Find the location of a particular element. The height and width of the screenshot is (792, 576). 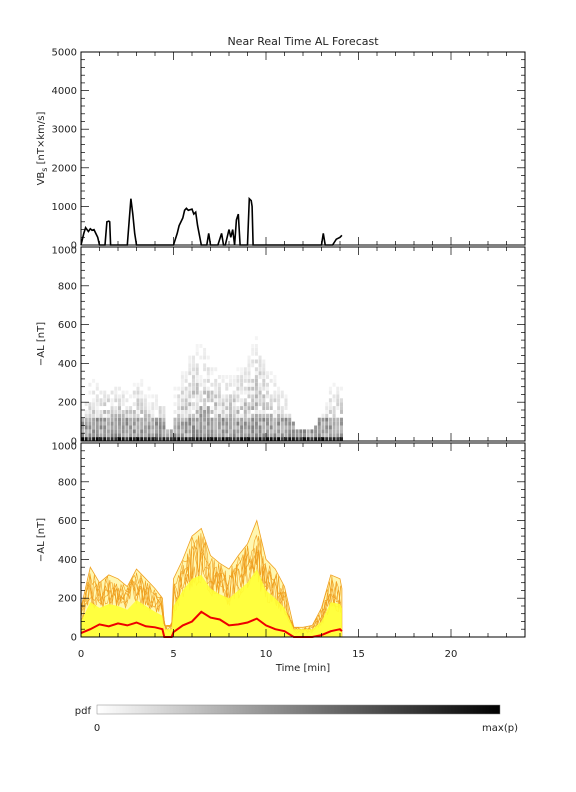

y-tick-label: 3000 is located at coordinates (64, 130).